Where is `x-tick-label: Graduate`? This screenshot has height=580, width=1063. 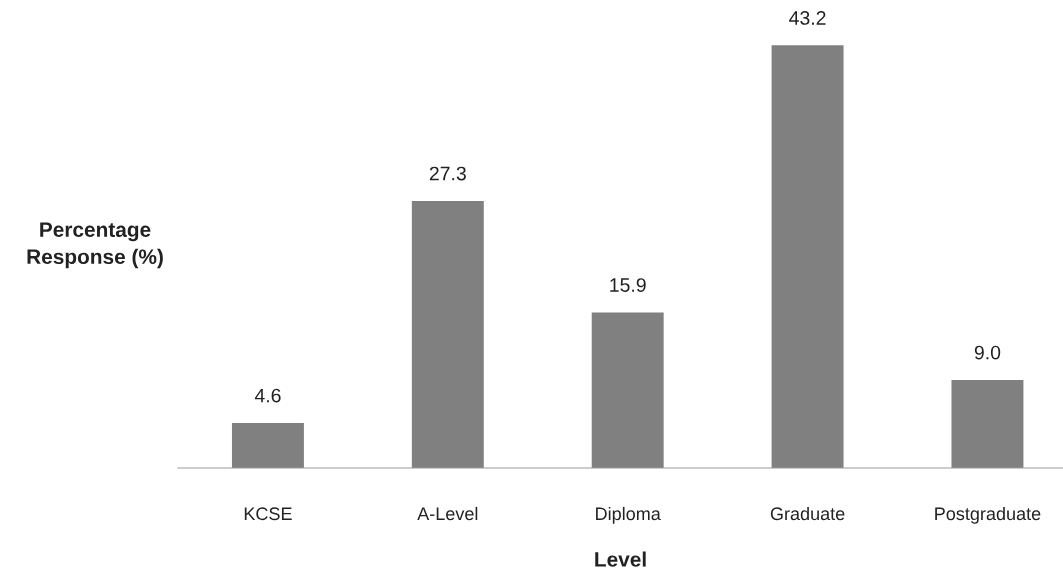 x-tick-label: Graduate is located at coordinates (807, 513).